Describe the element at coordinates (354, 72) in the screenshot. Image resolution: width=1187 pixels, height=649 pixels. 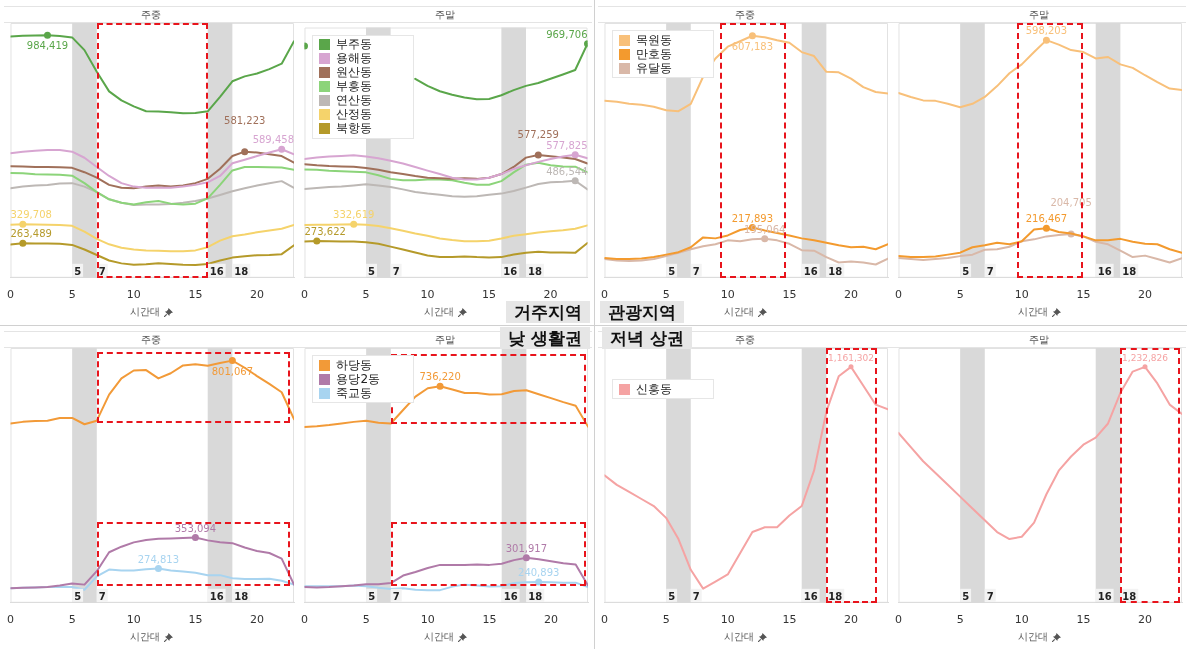
I see `legend-label: 원산동` at that location.